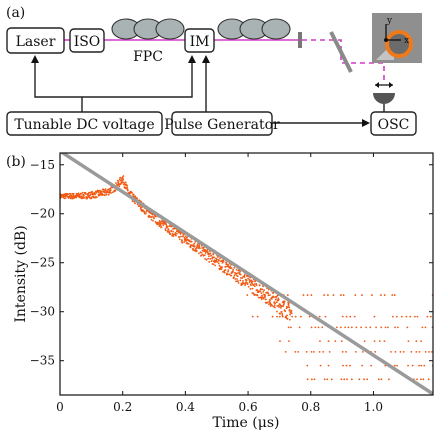  Describe the element at coordinates (310, 407) in the screenshot. I see `x-tick-label: 0.8` at that location.